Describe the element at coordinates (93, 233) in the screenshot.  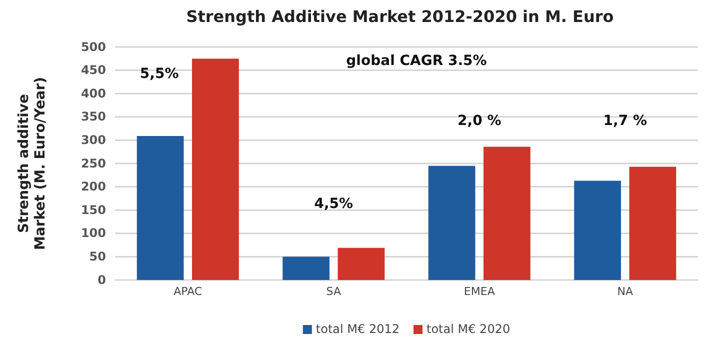
I see `y-tick-label: 100` at that location.